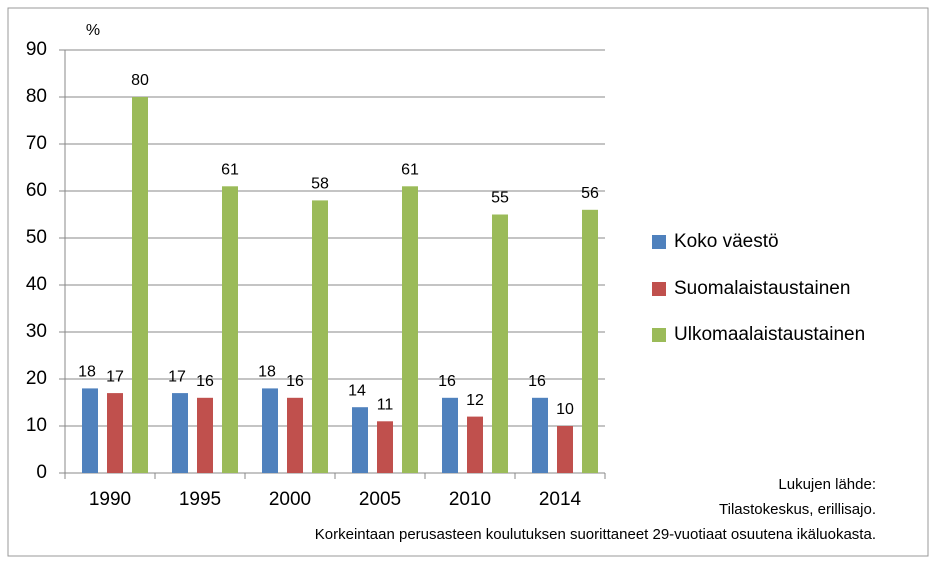  I want to click on data-label: 58, so click(320, 184).